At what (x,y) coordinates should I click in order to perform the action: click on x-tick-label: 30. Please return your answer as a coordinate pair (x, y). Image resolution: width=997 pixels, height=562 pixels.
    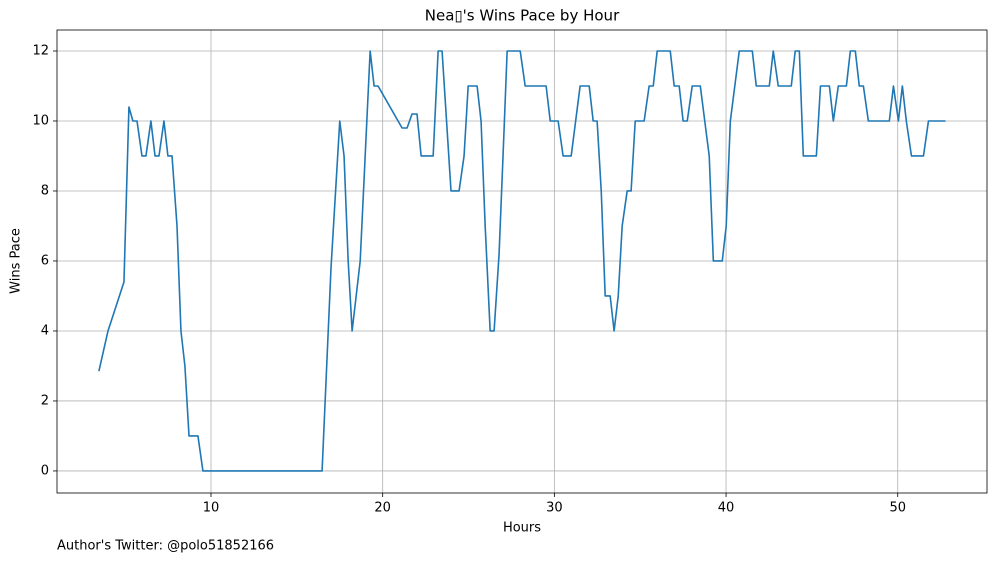
    Looking at the image, I should click on (554, 508).